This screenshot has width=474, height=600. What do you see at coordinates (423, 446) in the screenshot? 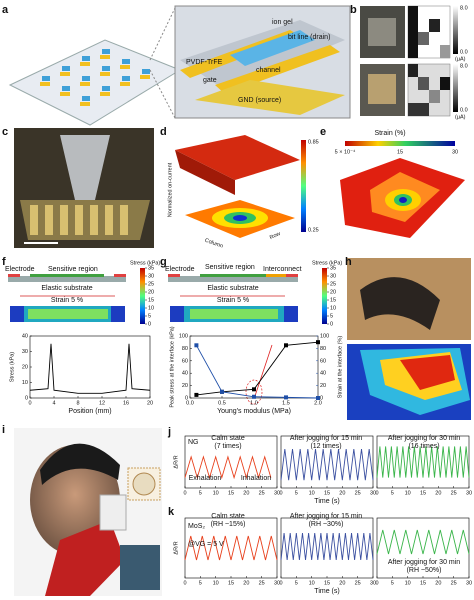
I see `annotation: (16 times)` at bounding box center [423, 446].